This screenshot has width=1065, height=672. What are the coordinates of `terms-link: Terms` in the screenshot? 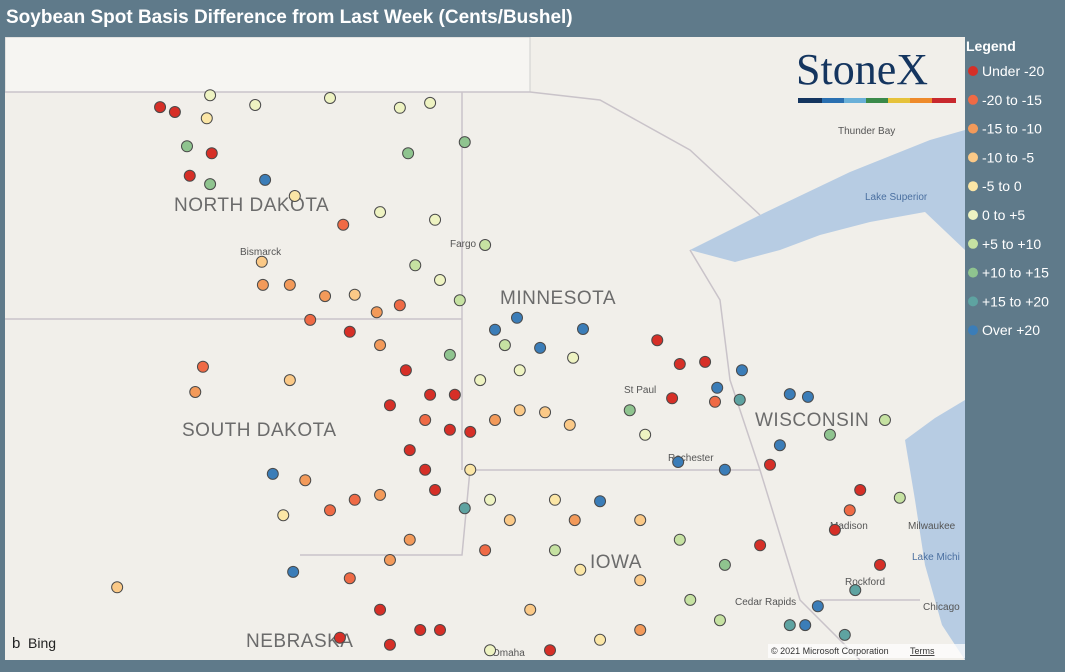 It's located at (922, 651).